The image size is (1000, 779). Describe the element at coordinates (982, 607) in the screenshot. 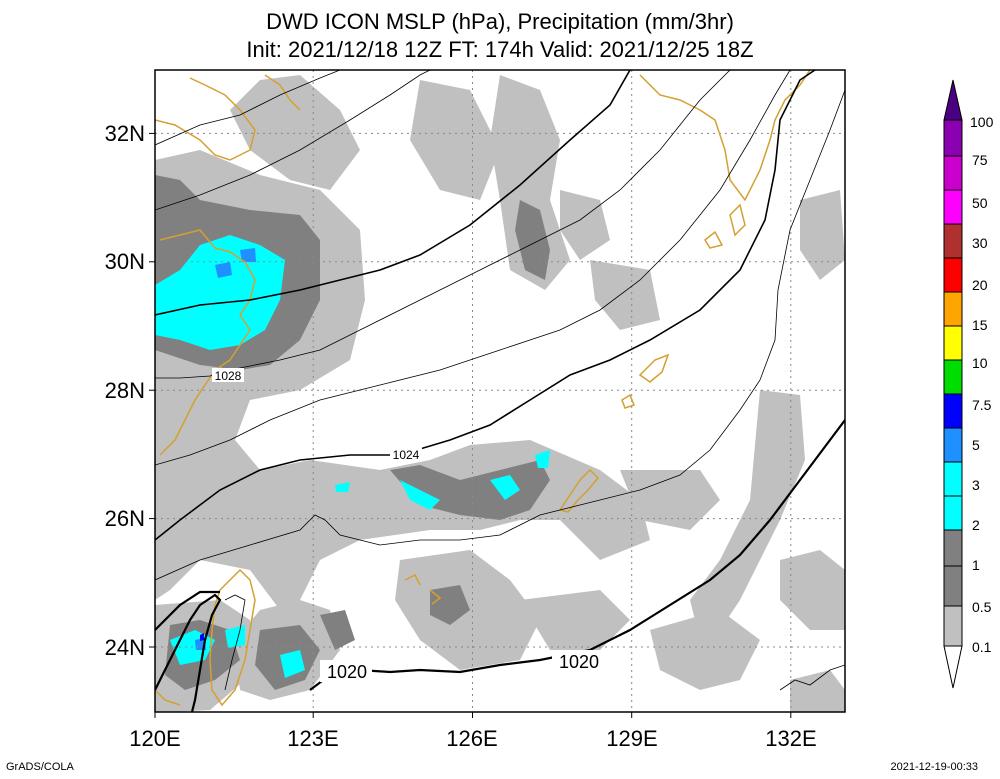

I see `colorbar-label: 0.5` at that location.